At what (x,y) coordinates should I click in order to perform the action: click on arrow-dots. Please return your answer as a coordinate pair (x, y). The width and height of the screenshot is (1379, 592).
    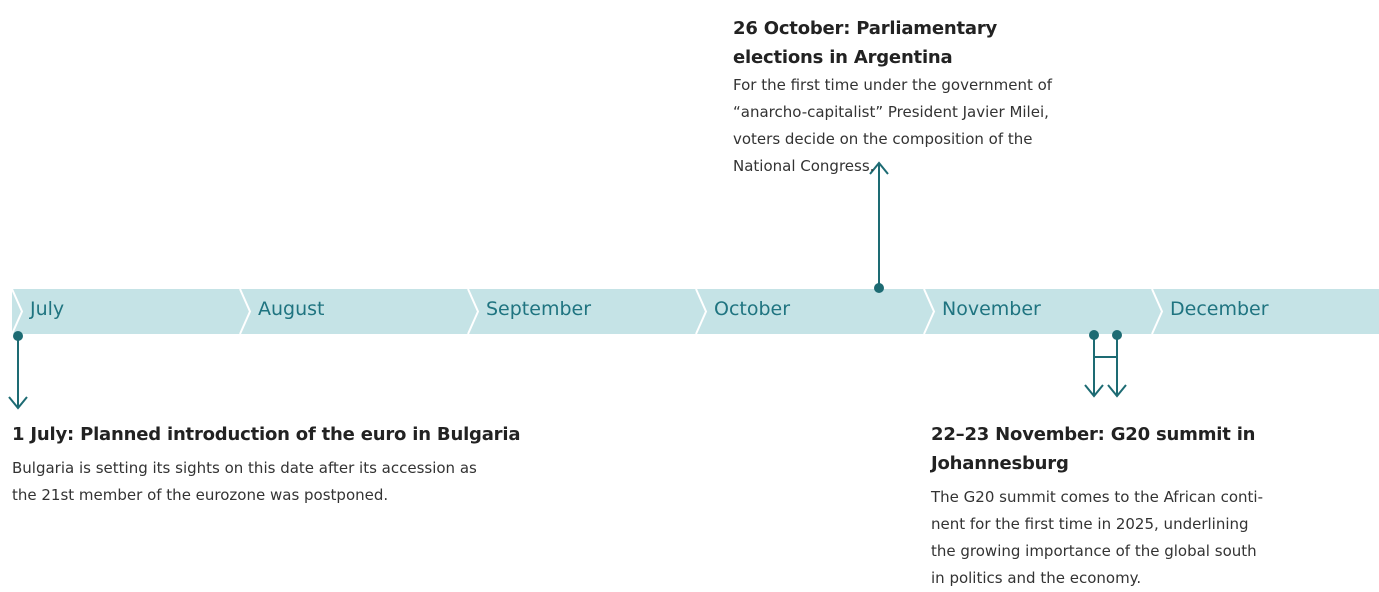
    Looking at the image, I should click on (567, 312).